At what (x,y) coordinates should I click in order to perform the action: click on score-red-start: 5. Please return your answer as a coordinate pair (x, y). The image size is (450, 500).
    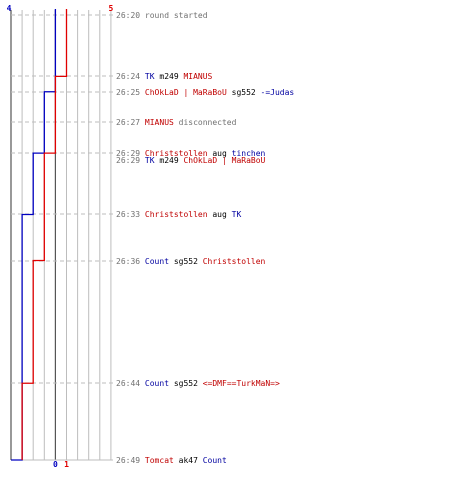
    Looking at the image, I should click on (110, 8).